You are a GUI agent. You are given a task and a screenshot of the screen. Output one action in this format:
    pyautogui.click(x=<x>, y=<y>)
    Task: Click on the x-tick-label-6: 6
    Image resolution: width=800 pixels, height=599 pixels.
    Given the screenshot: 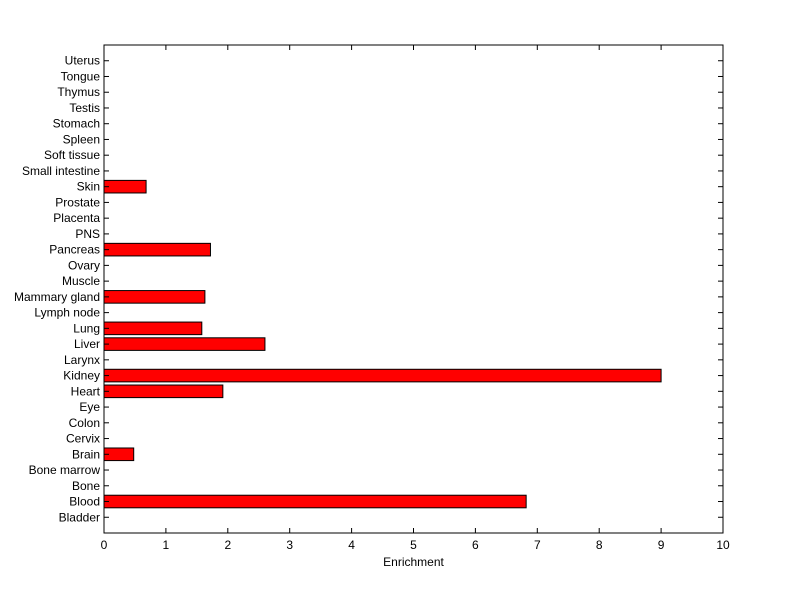 What is the action you would take?
    pyautogui.click(x=475, y=545)
    